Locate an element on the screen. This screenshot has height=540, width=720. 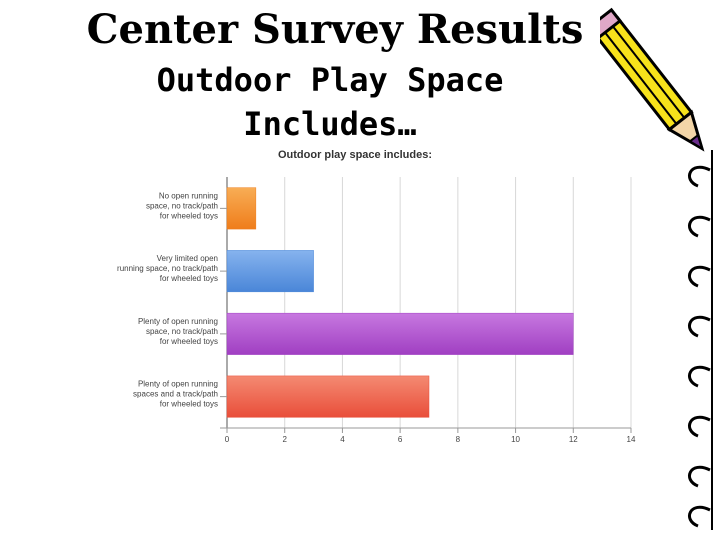
x-tick-label: 6 is located at coordinates (400, 439).